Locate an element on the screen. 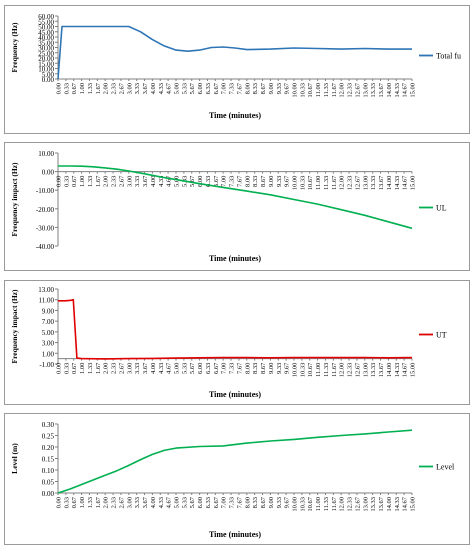  x-tick-label: 13.00 is located at coordinates (365, 183).